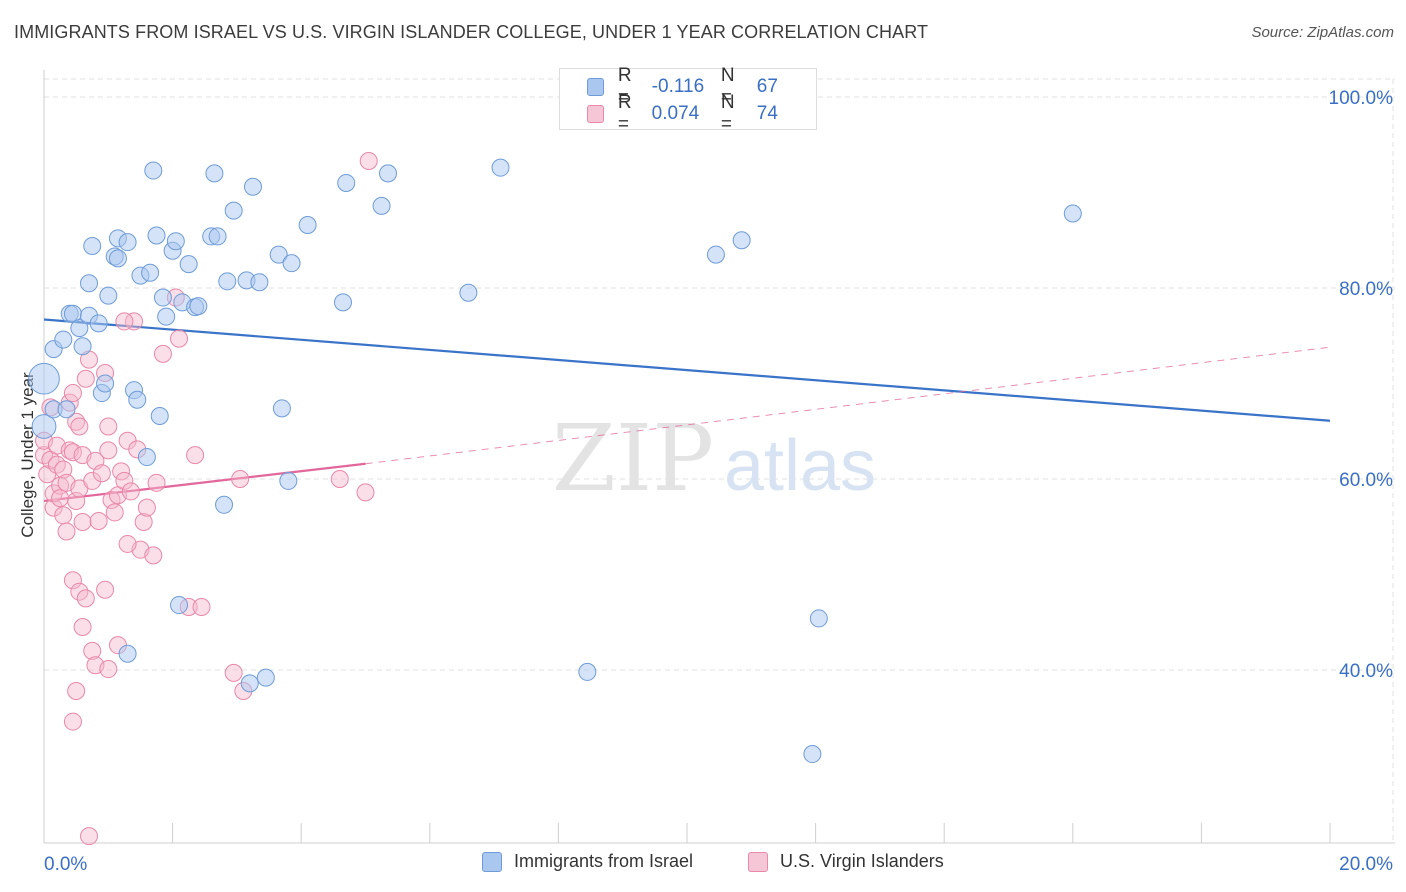 This screenshot has width=1406, height=892. I want to click on watermark-zip: ZIP, so click(633, 458).